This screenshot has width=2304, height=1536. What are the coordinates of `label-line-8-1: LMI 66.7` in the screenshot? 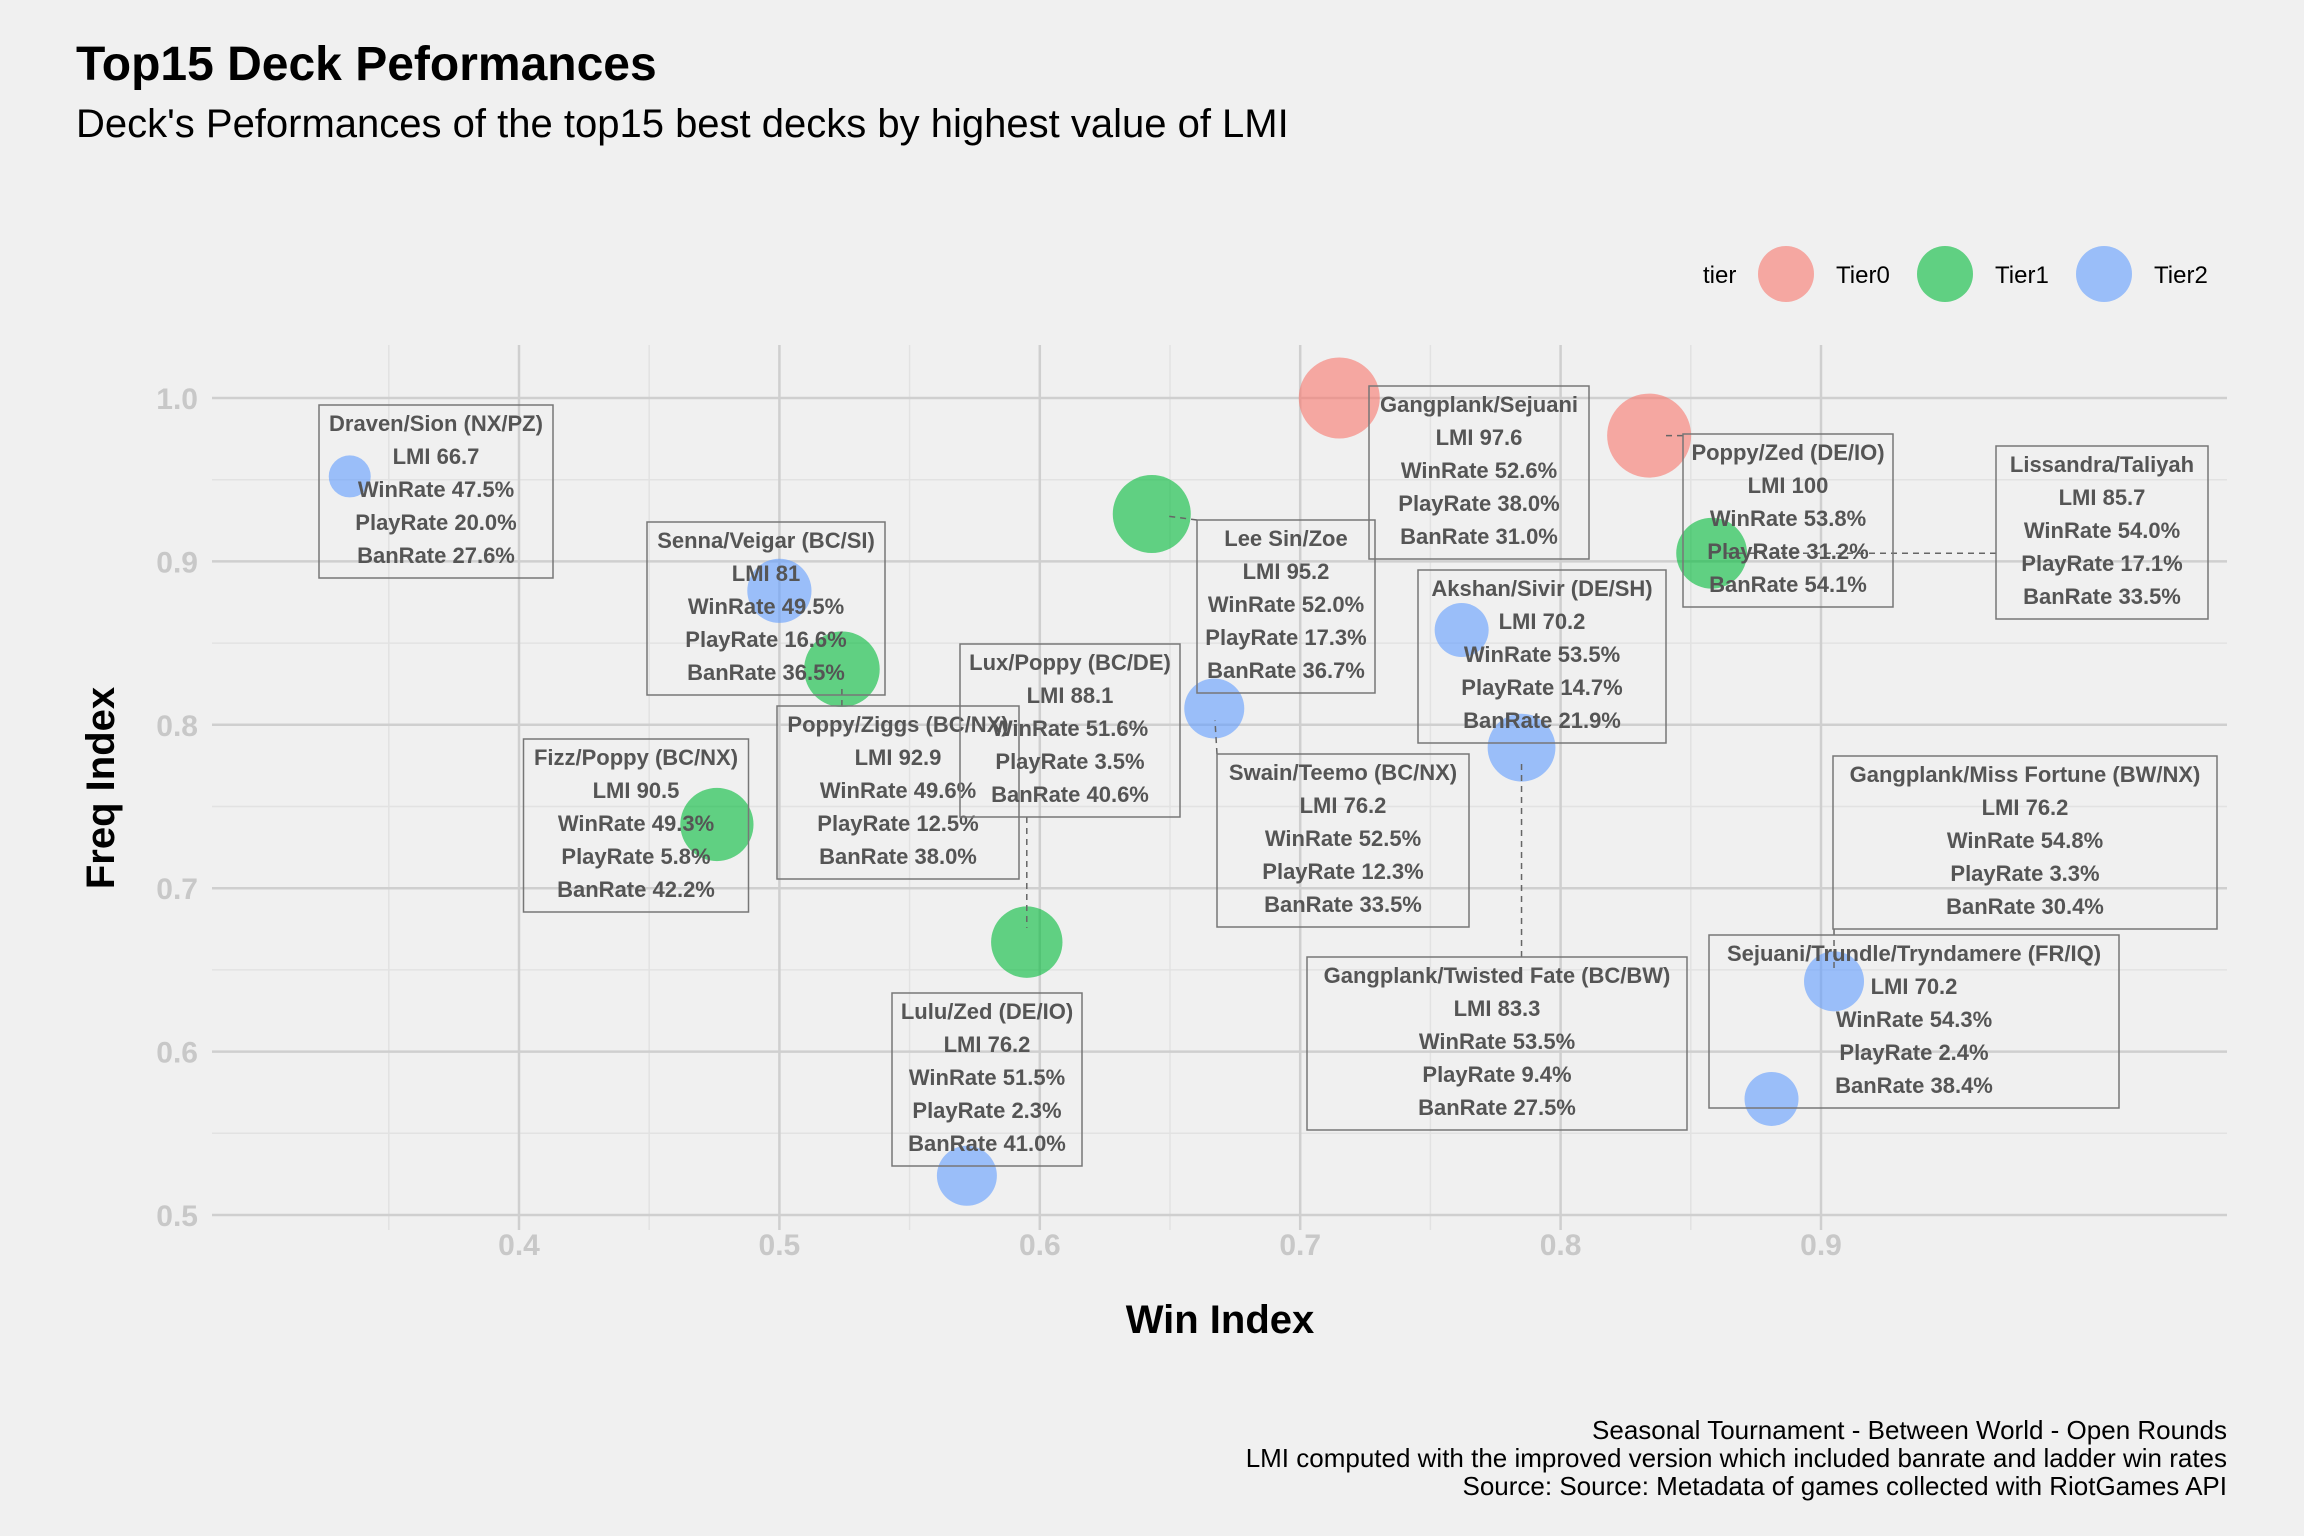 It's located at (436, 456).